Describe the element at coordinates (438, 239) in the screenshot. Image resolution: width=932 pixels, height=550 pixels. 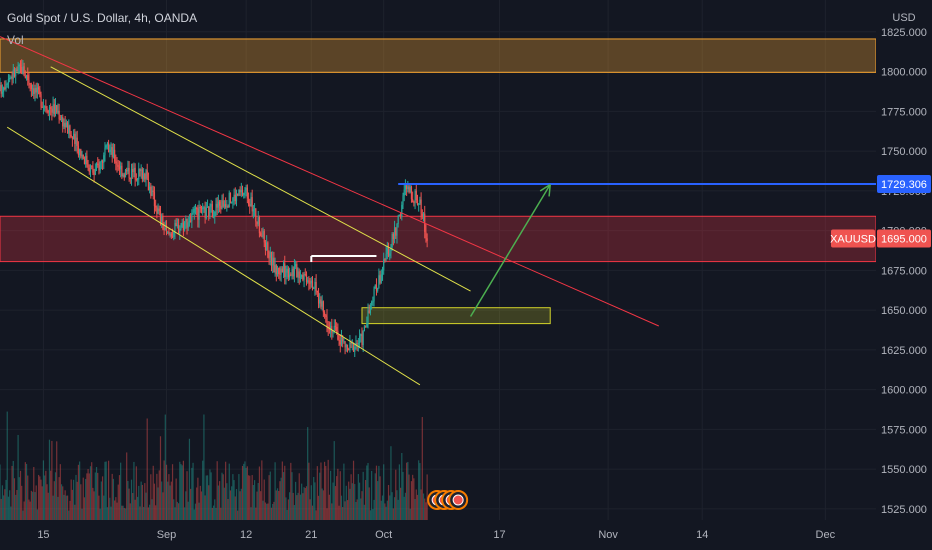
I see `support-zone` at that location.